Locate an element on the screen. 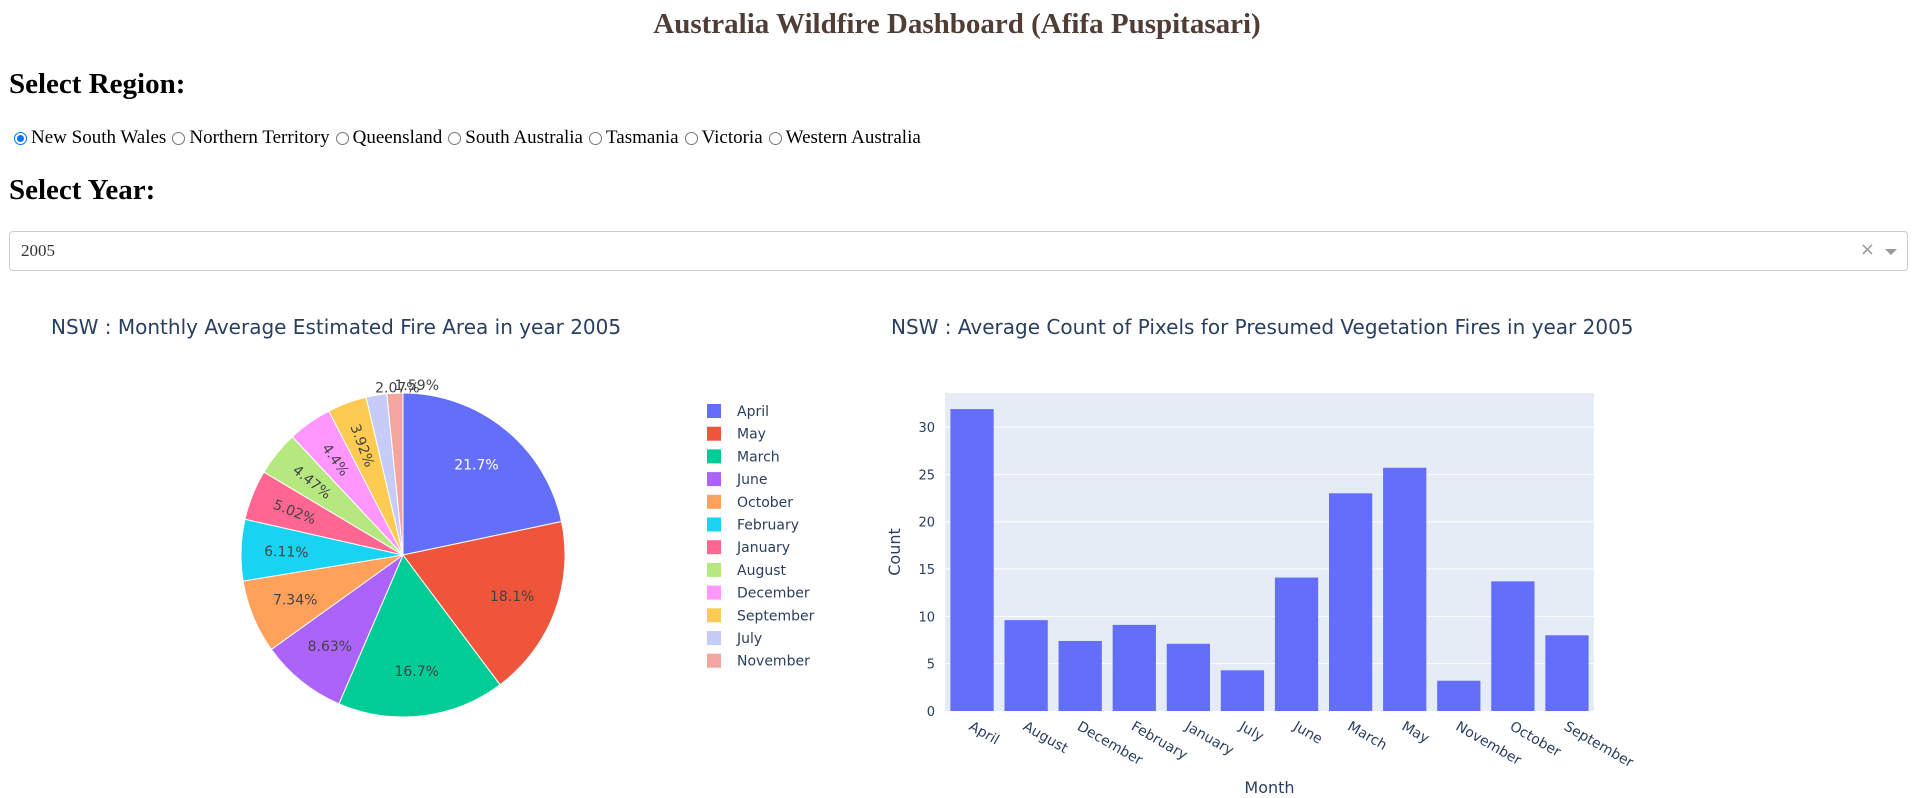  bar-june is located at coordinates (1296, 644).